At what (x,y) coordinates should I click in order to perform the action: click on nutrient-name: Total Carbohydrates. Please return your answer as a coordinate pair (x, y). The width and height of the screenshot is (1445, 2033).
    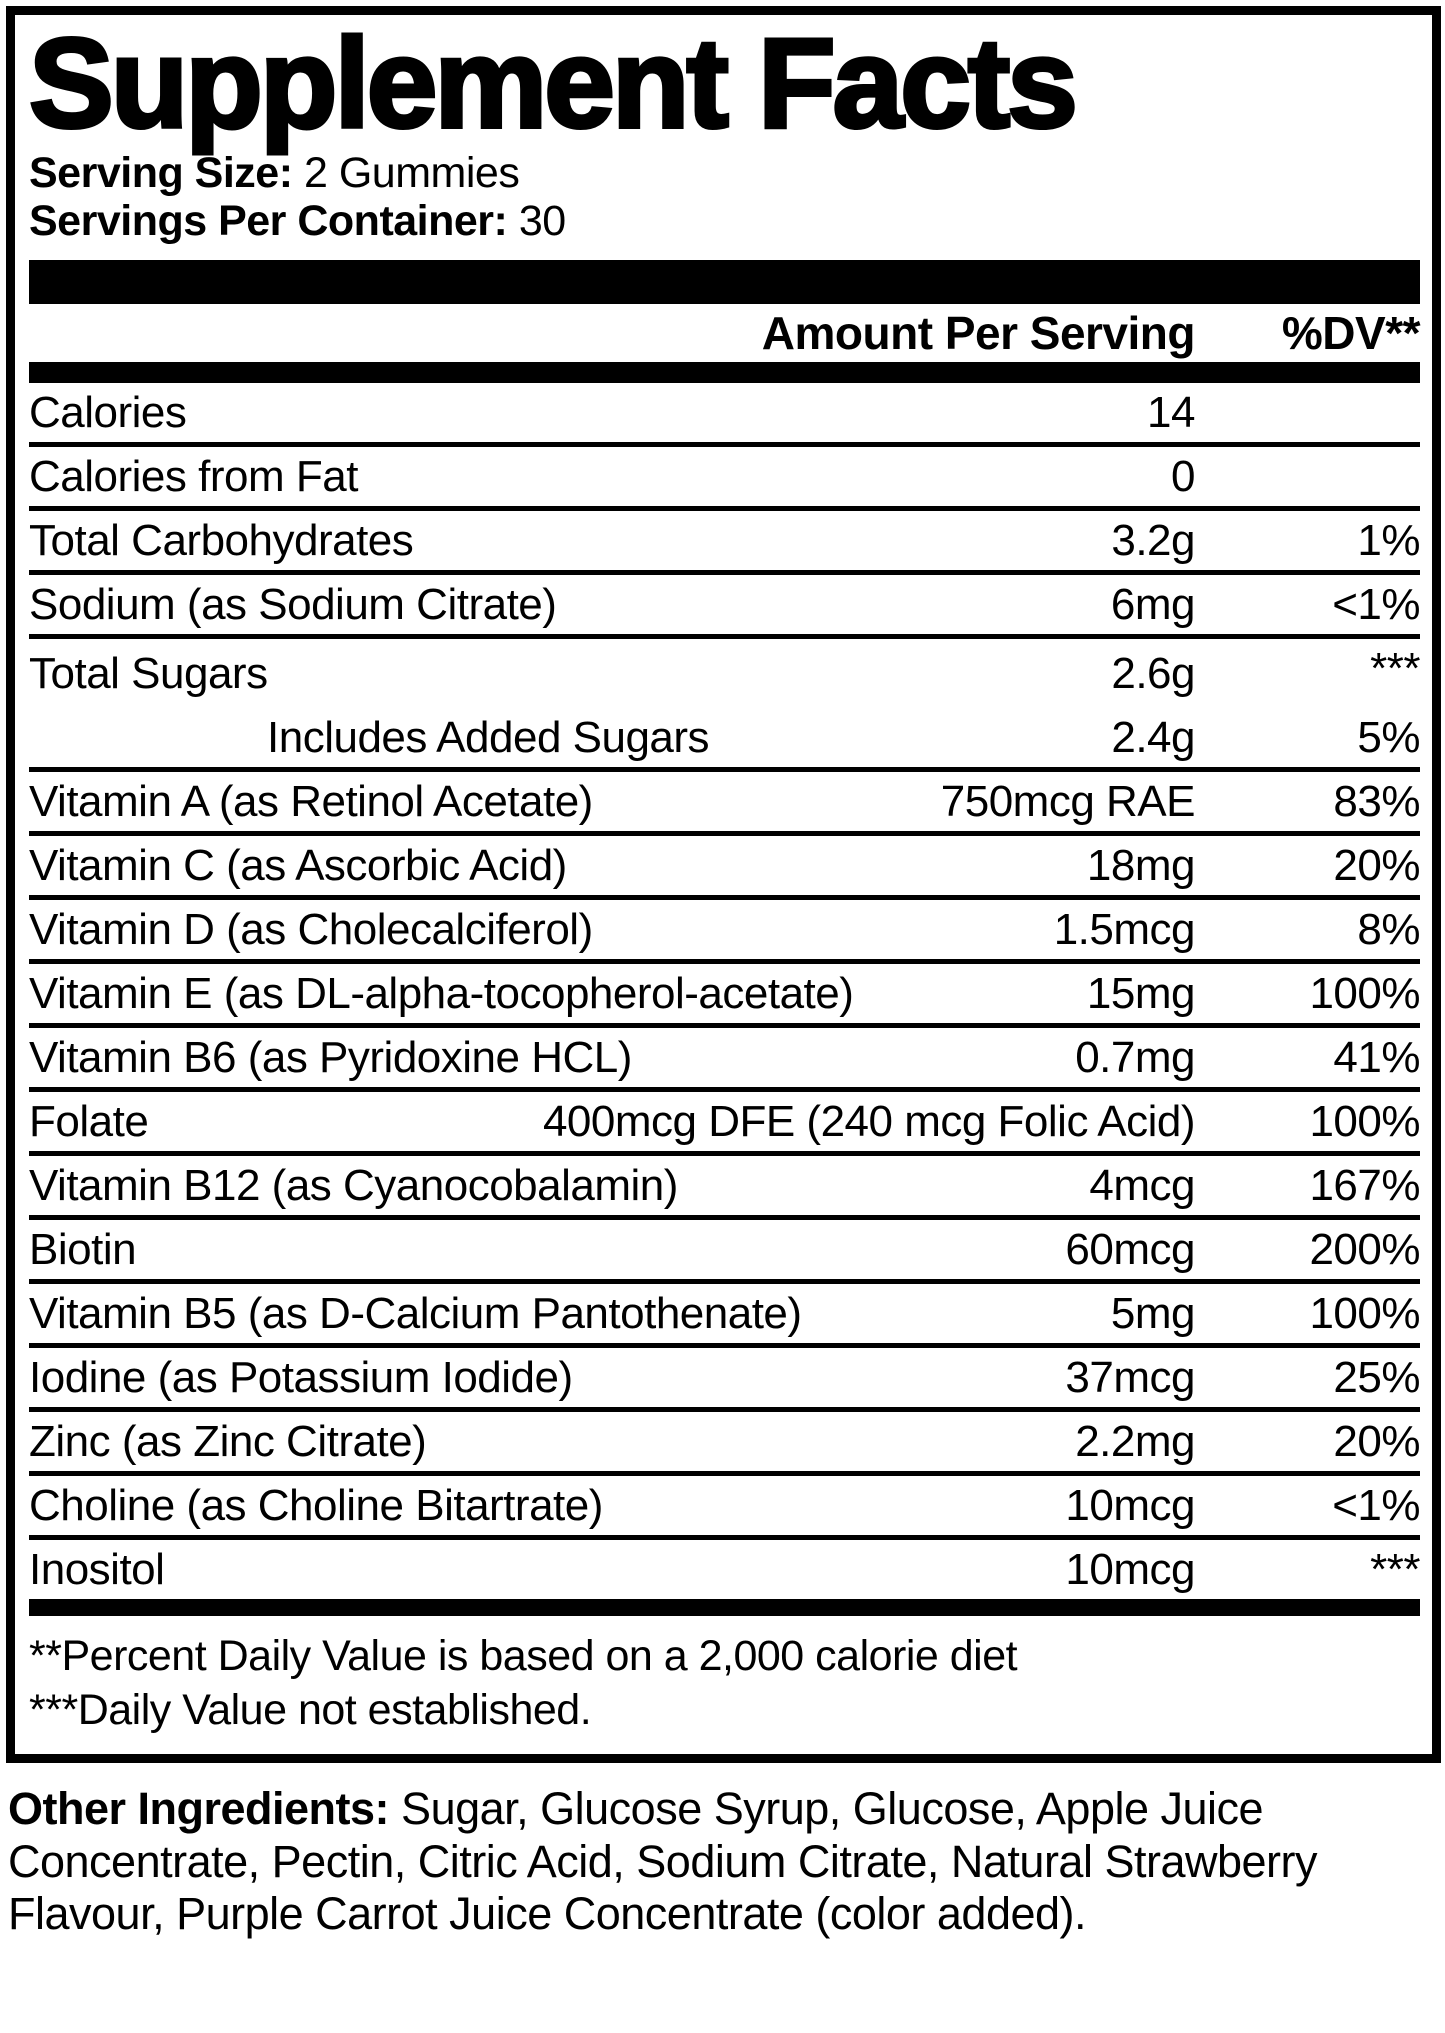
    Looking at the image, I should click on (221, 540).